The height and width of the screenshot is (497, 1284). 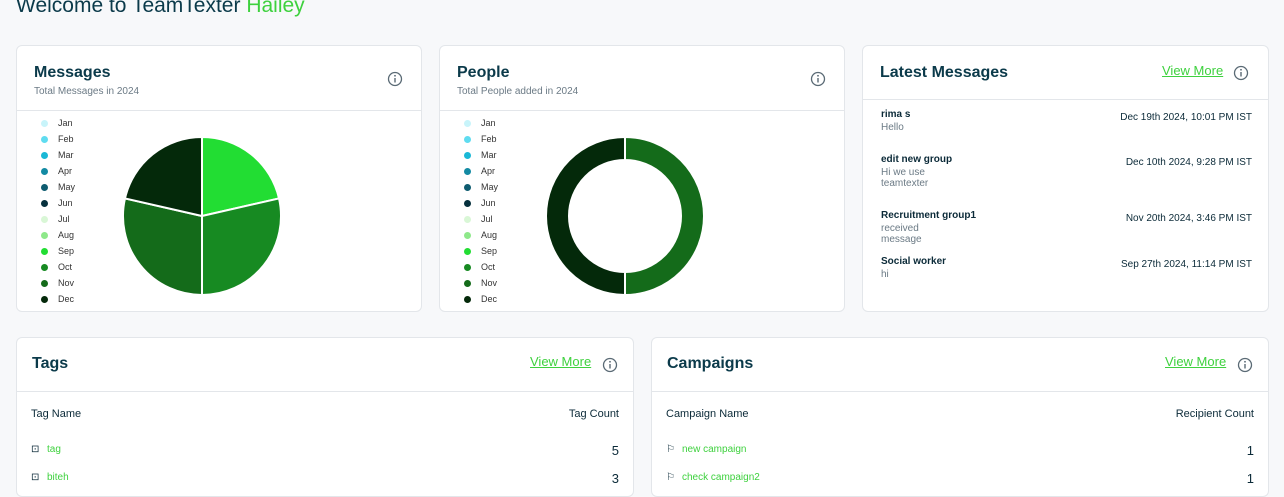 I want to click on row-count: 3, so click(x=615, y=478).